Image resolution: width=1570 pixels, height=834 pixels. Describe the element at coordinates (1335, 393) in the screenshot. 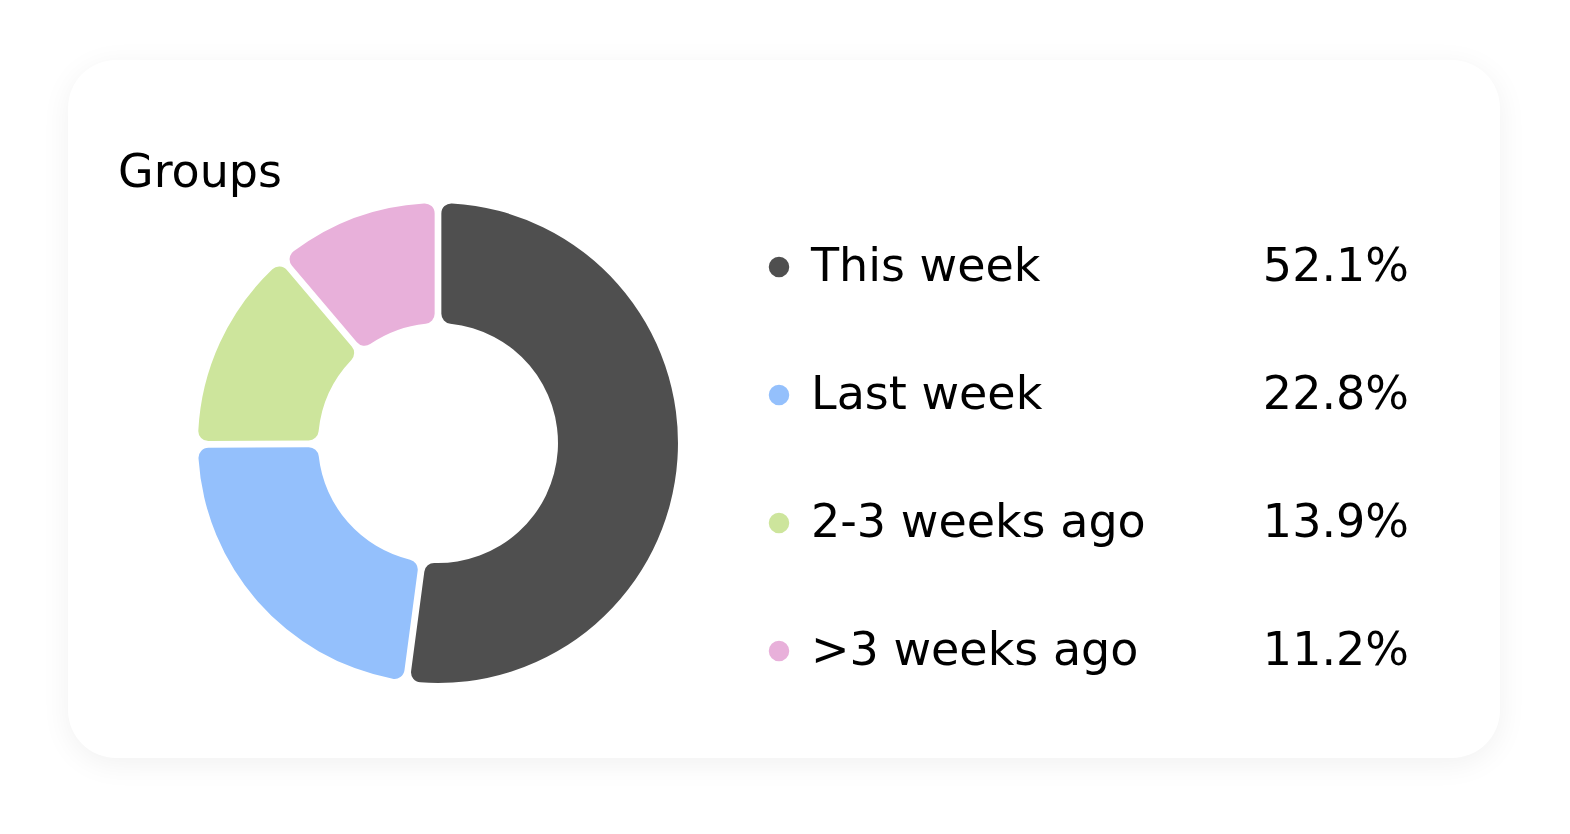

I see `data-label: 22.8%` at that location.